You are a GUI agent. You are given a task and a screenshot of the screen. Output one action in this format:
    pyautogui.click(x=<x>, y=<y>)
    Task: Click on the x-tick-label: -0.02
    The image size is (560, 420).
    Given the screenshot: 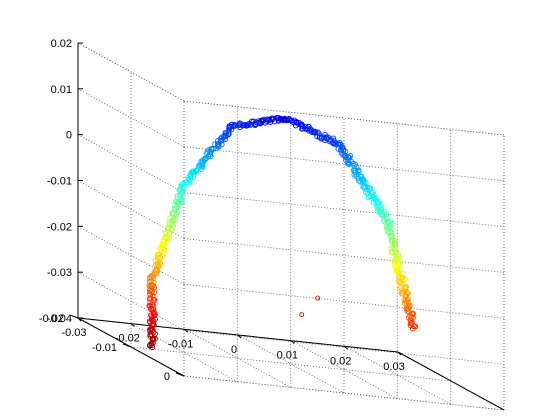 What is the action you would take?
    pyautogui.click(x=127, y=339)
    